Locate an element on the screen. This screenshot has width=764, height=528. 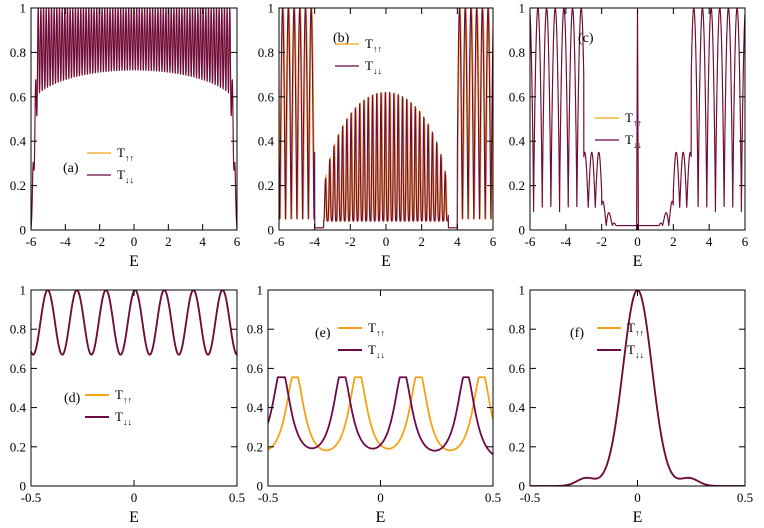
panel-tag: (e) is located at coordinates (323, 333).